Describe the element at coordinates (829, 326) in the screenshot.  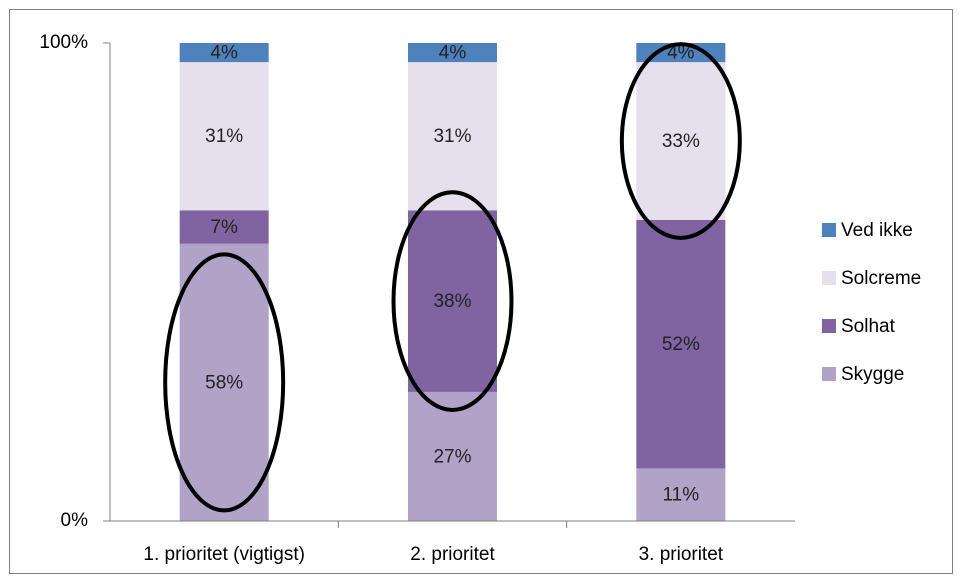
I see `legend-swatch-solhat` at that location.